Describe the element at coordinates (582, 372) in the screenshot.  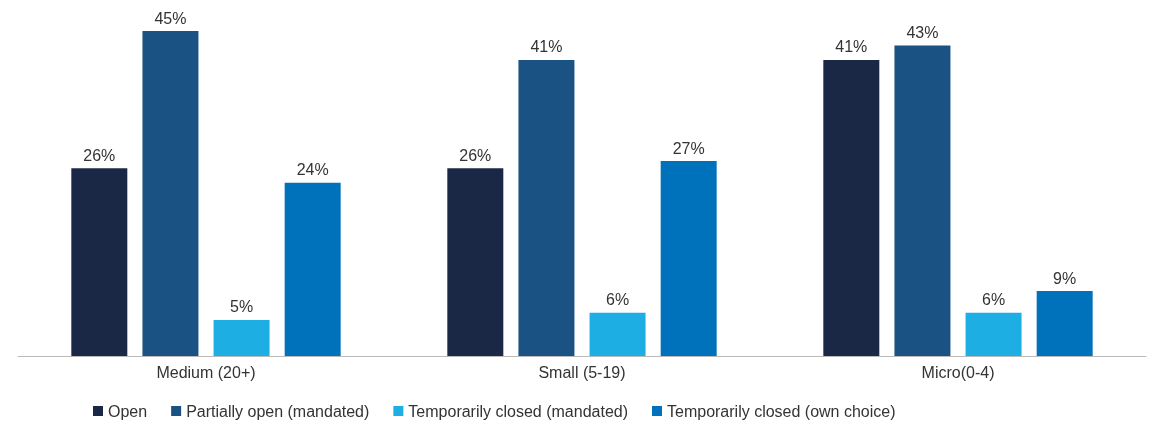
I see `x-tick-label: Small (5-19)` at that location.